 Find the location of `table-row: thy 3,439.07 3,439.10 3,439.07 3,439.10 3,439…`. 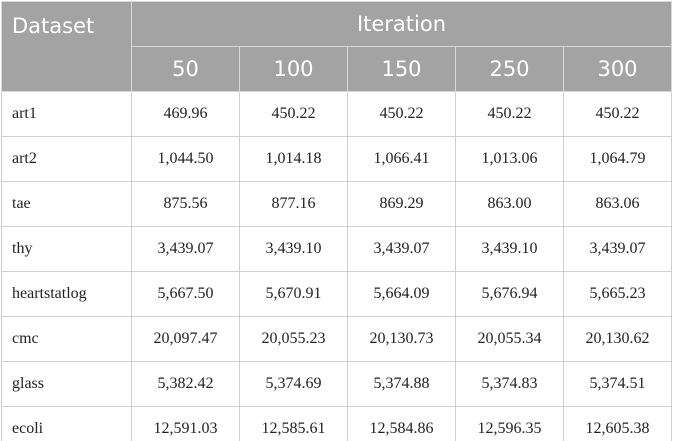

table-row: thy 3,439.07 3,439.10 3,439.07 3,439.10 3,439… is located at coordinates (336, 249).